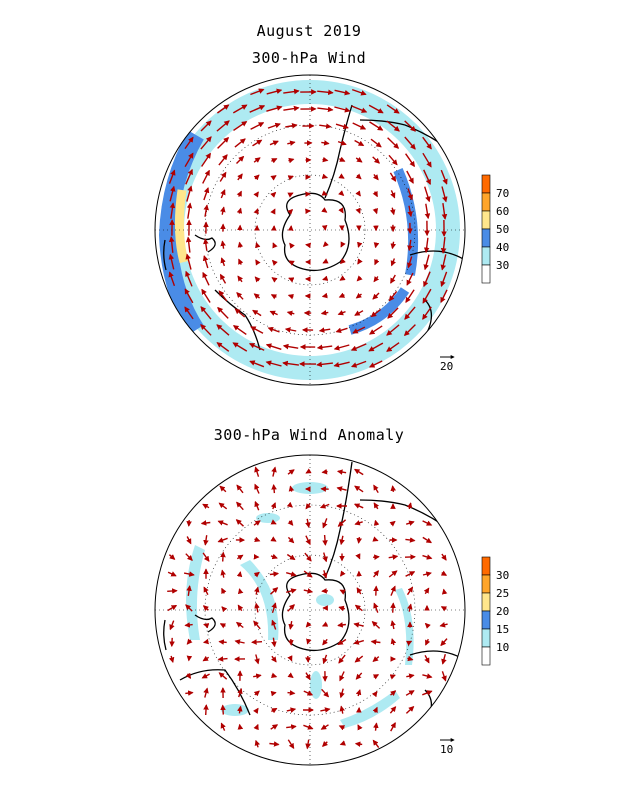 The width and height of the screenshot is (618, 800). What do you see at coordinates (447, 747) in the screenshot?
I see `bottom-reference-vector: 10` at bounding box center [447, 747].